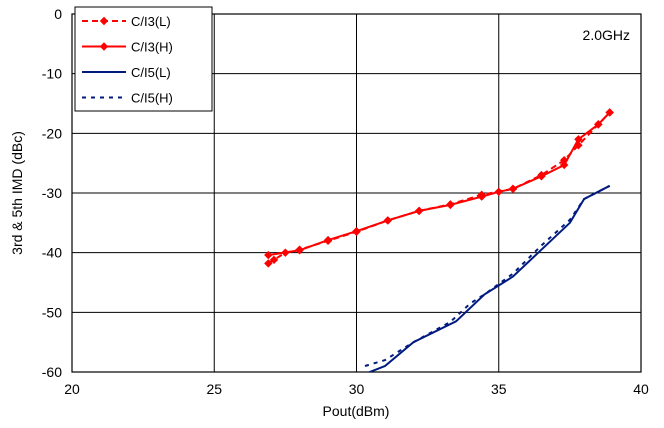  What do you see at coordinates (104, 46) in the screenshot?
I see `legend-marker-c-i3-h` at bounding box center [104, 46].